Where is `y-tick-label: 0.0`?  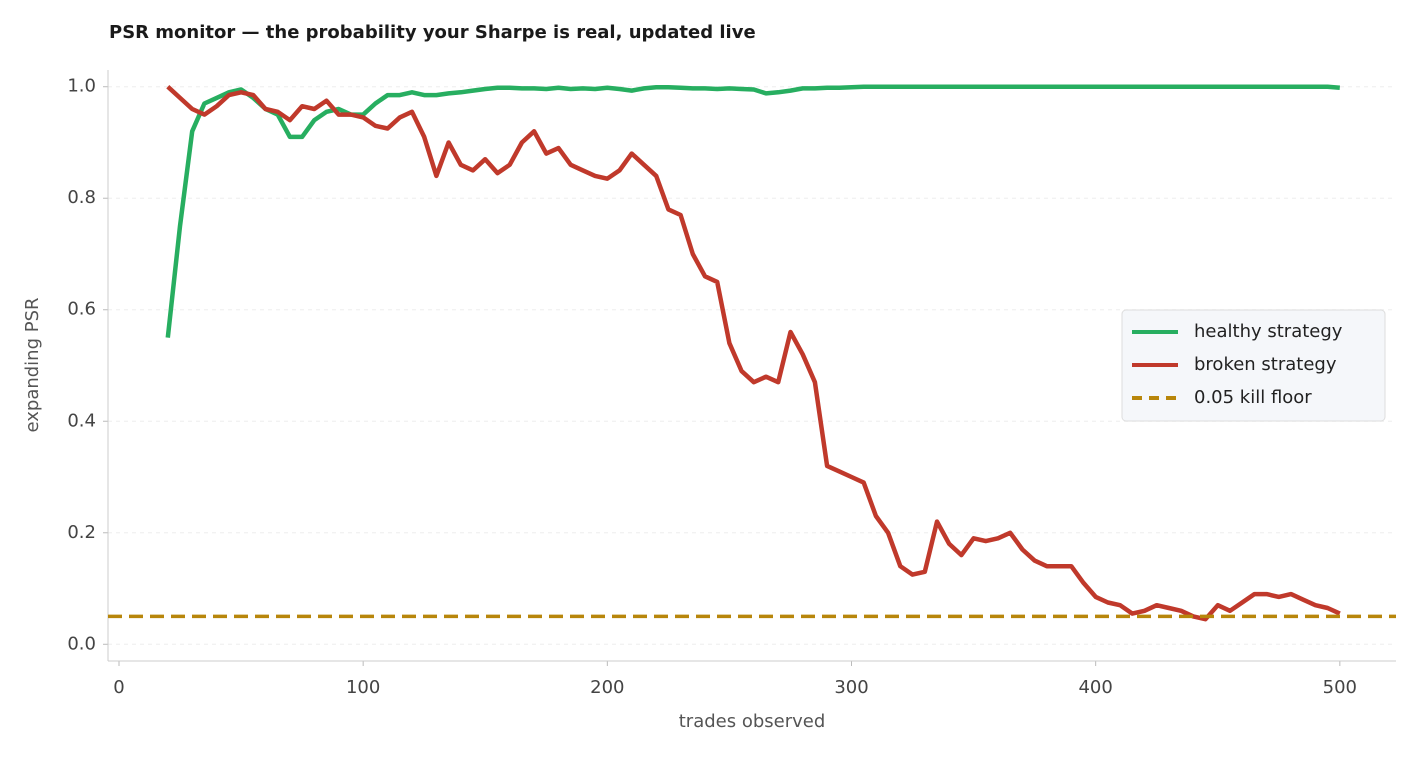 y-tick-label: 0.0 is located at coordinates (81, 643).